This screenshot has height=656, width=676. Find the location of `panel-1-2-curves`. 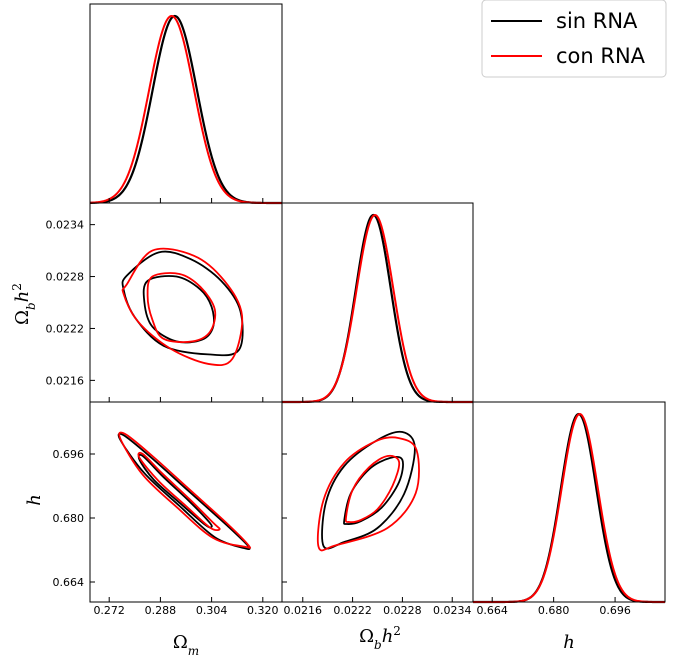

panel-1-2-curves is located at coordinates (368, 491).